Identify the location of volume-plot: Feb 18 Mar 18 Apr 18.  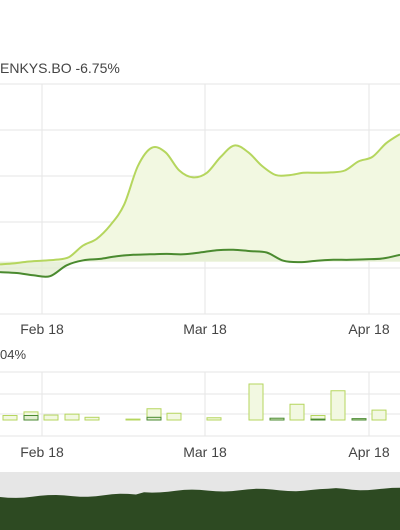
(196, 421).